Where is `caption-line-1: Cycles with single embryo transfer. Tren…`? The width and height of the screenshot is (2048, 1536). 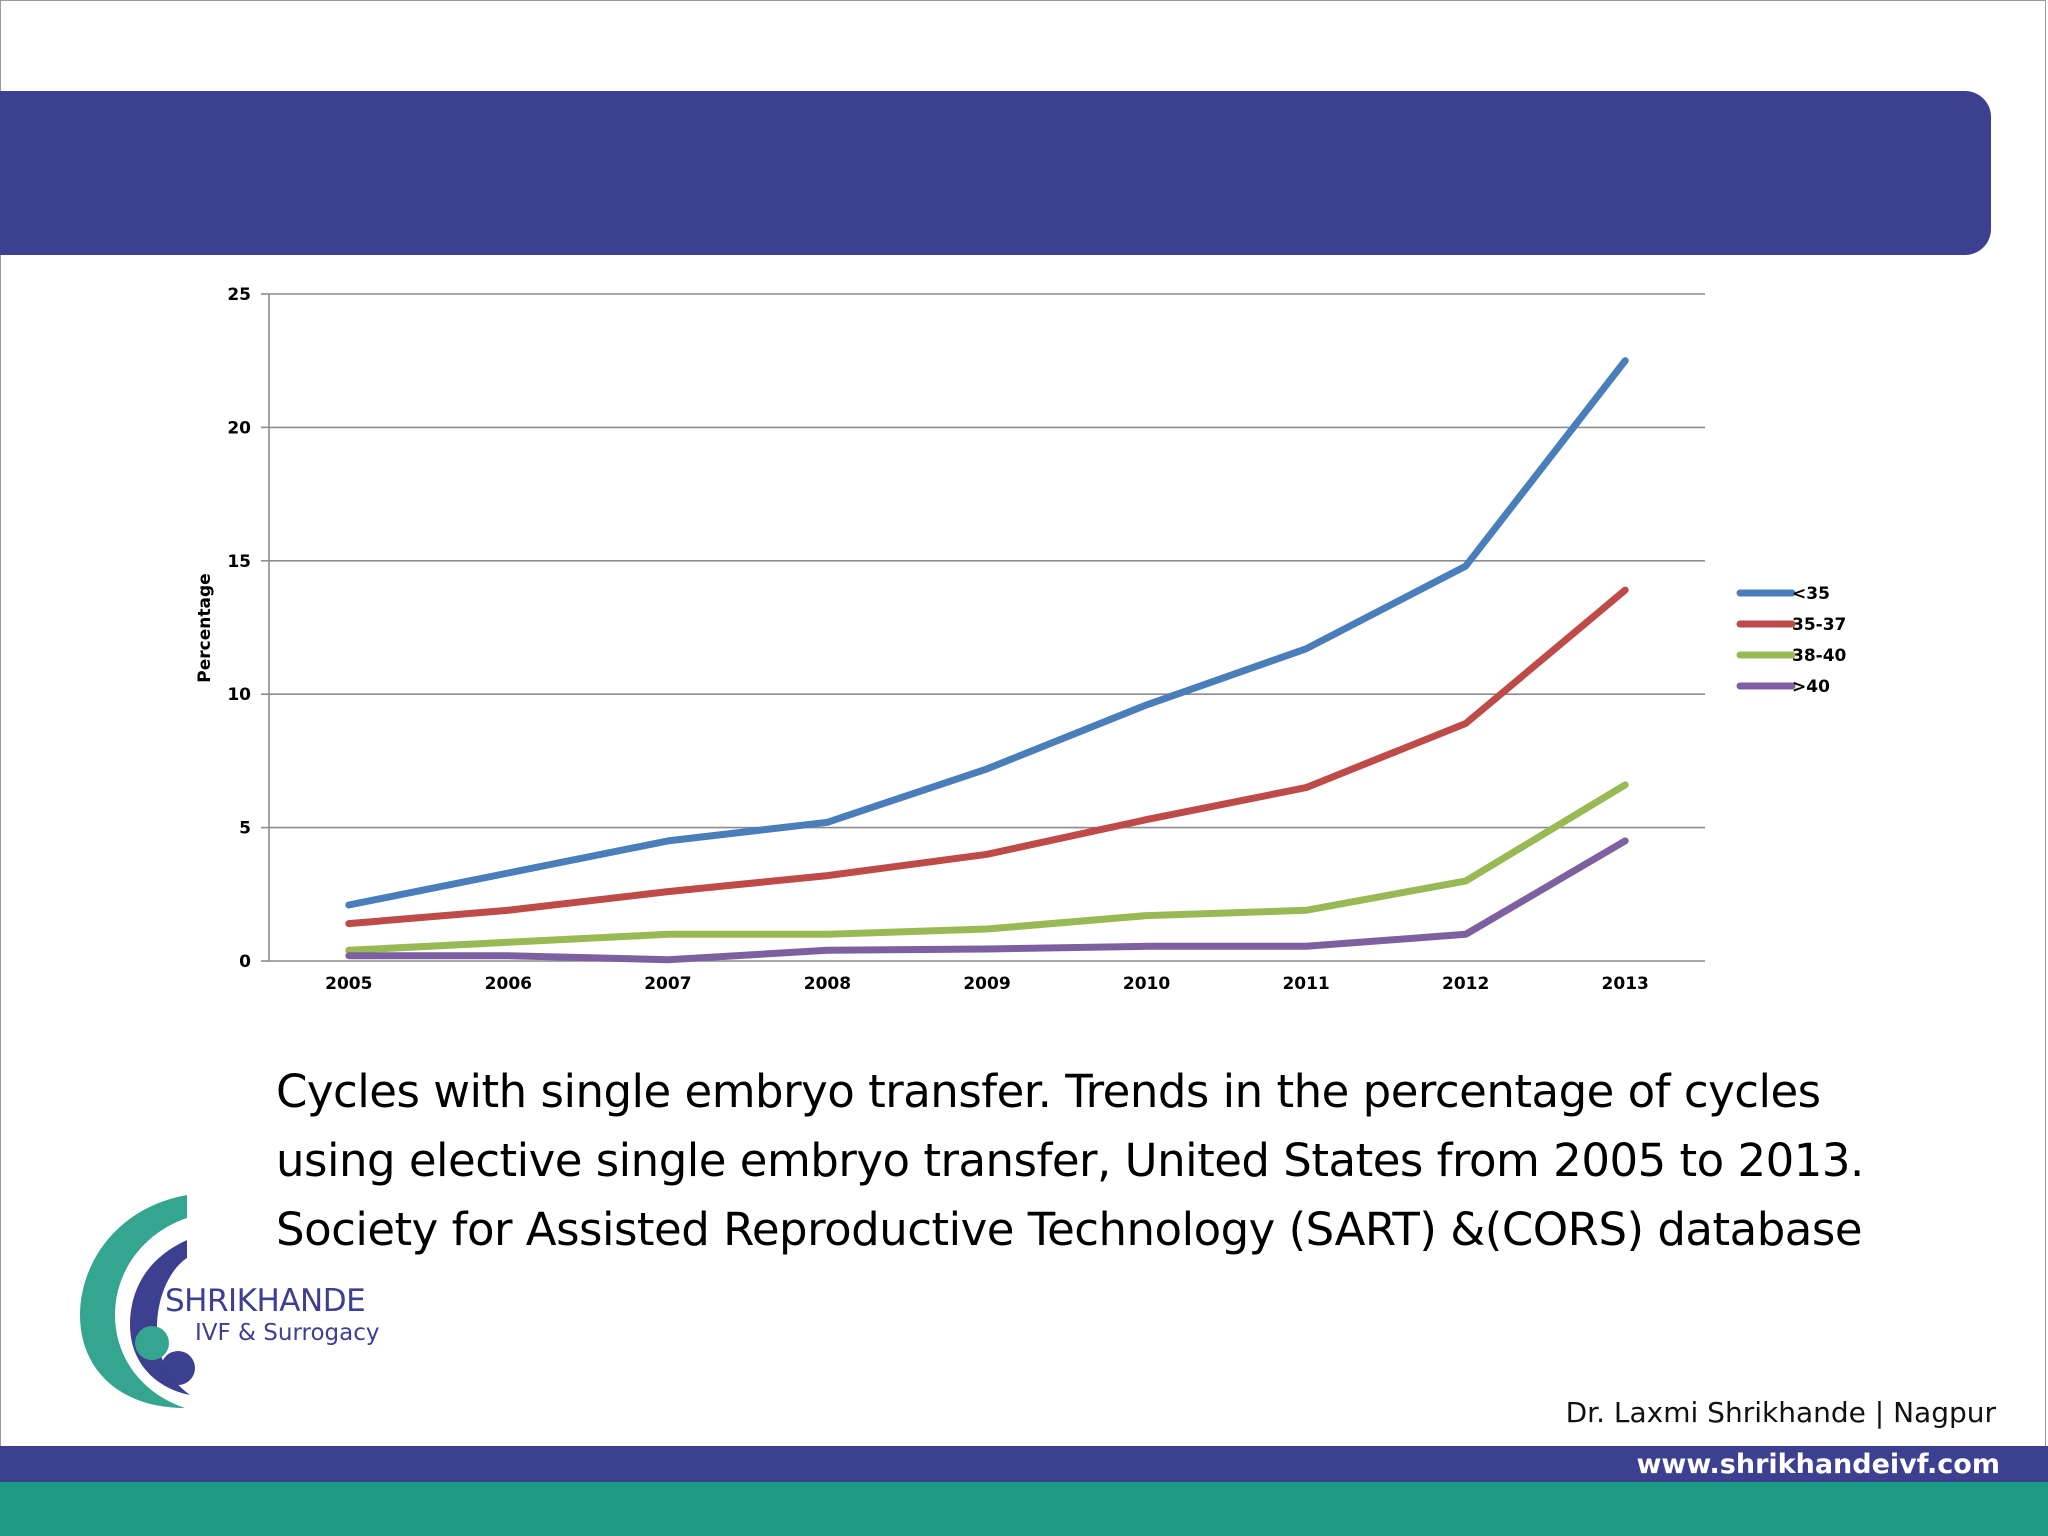
caption-line-1: Cycles with single embryo transfer. Tren… is located at coordinates (1048, 1091).